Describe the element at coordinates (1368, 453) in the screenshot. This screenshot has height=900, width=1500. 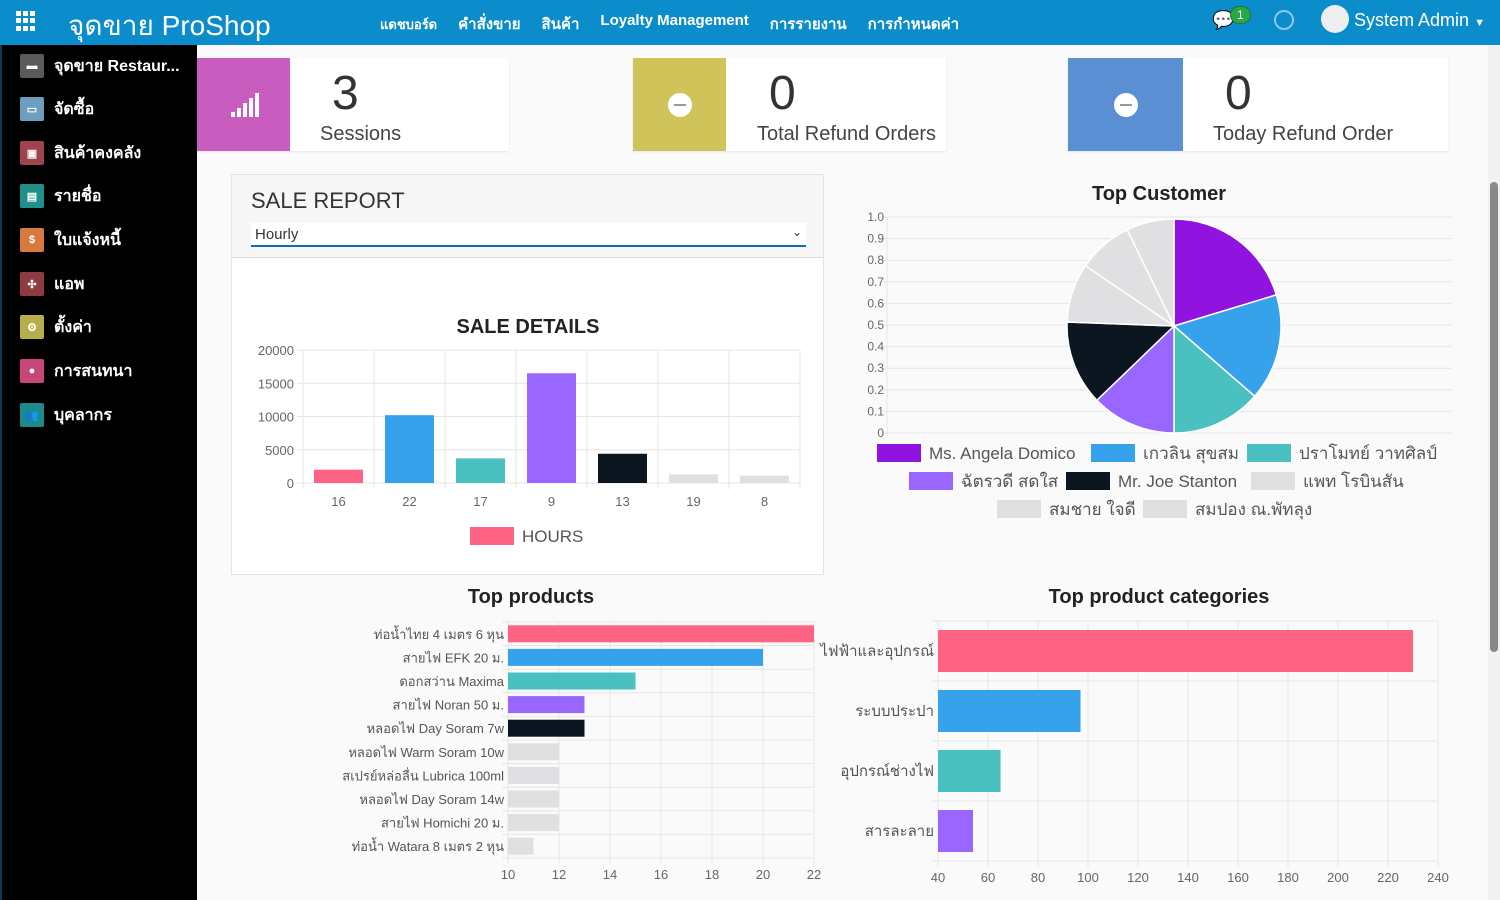
I see `legend-label: ปราโมทย์ วาทศิลป์` at that location.